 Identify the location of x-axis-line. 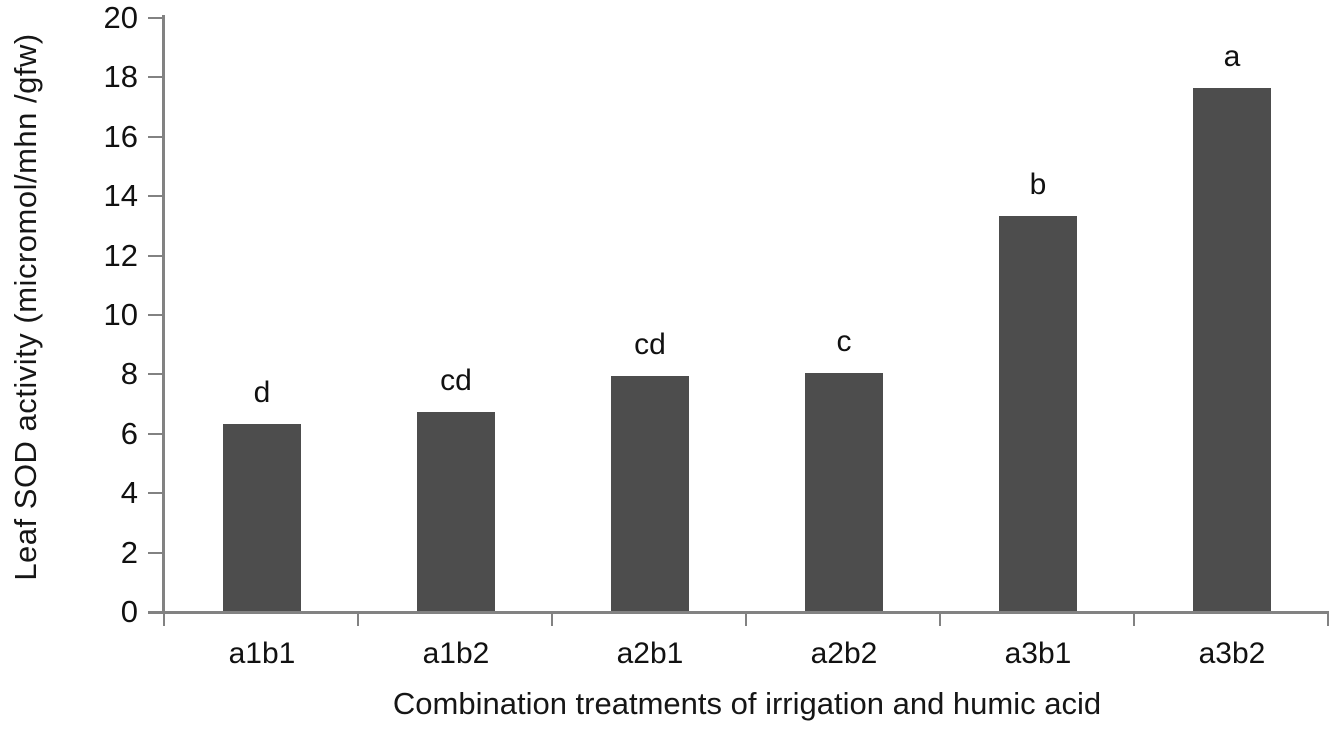
(738, 612).